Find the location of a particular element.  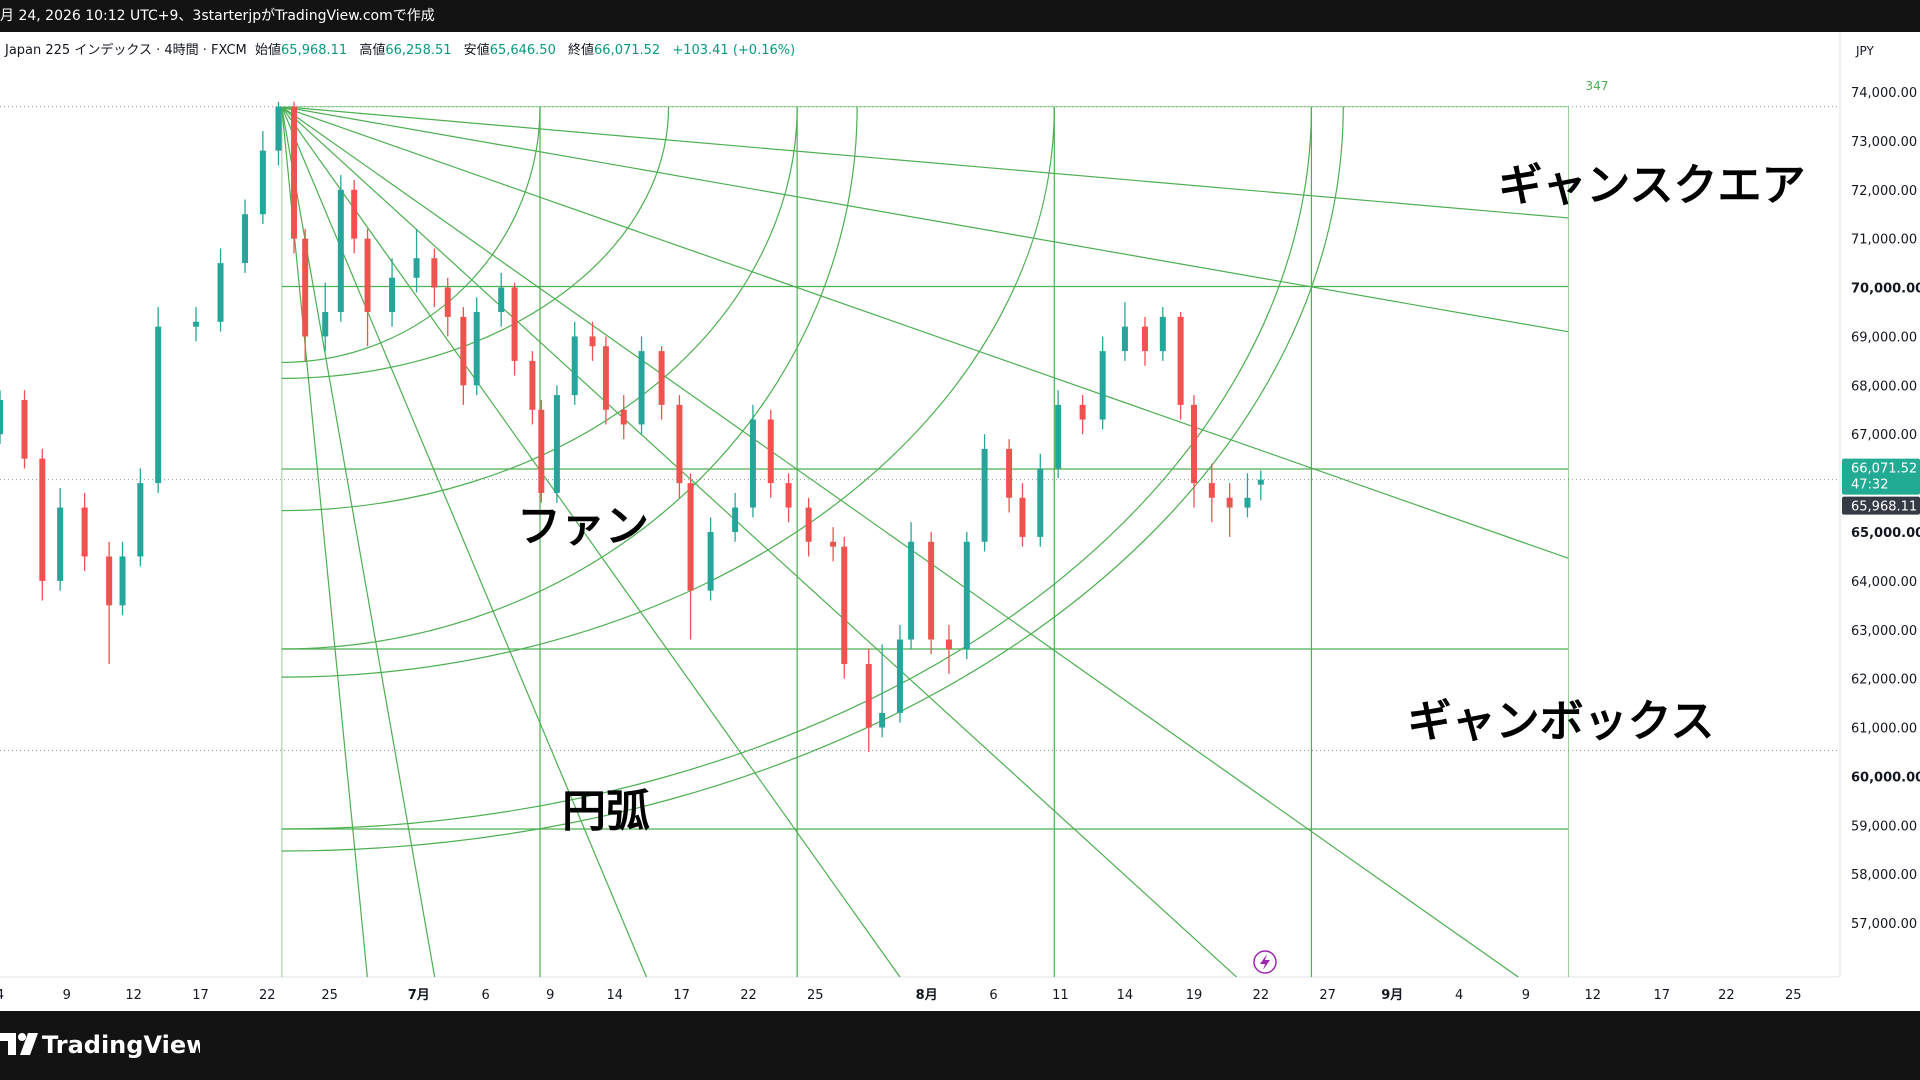

currency: JPY is located at coordinates (1865, 51).